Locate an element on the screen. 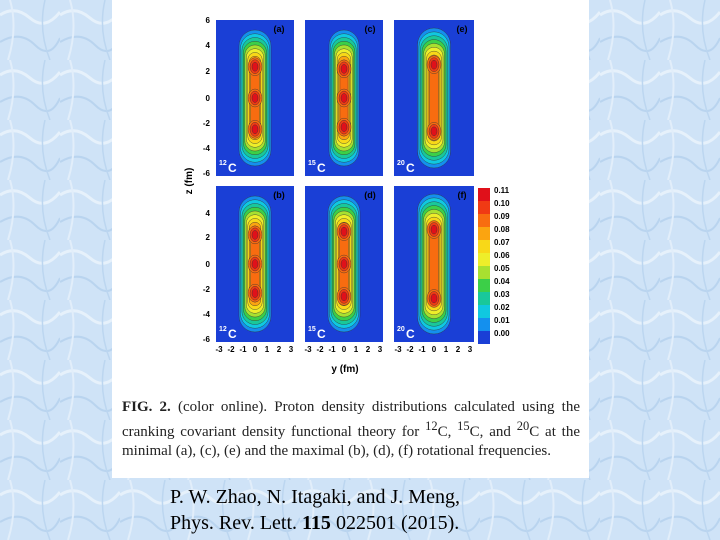 Image resolution: width=720 pixels, height=540 pixels. caption-label: FIG. 2. is located at coordinates (146, 407).